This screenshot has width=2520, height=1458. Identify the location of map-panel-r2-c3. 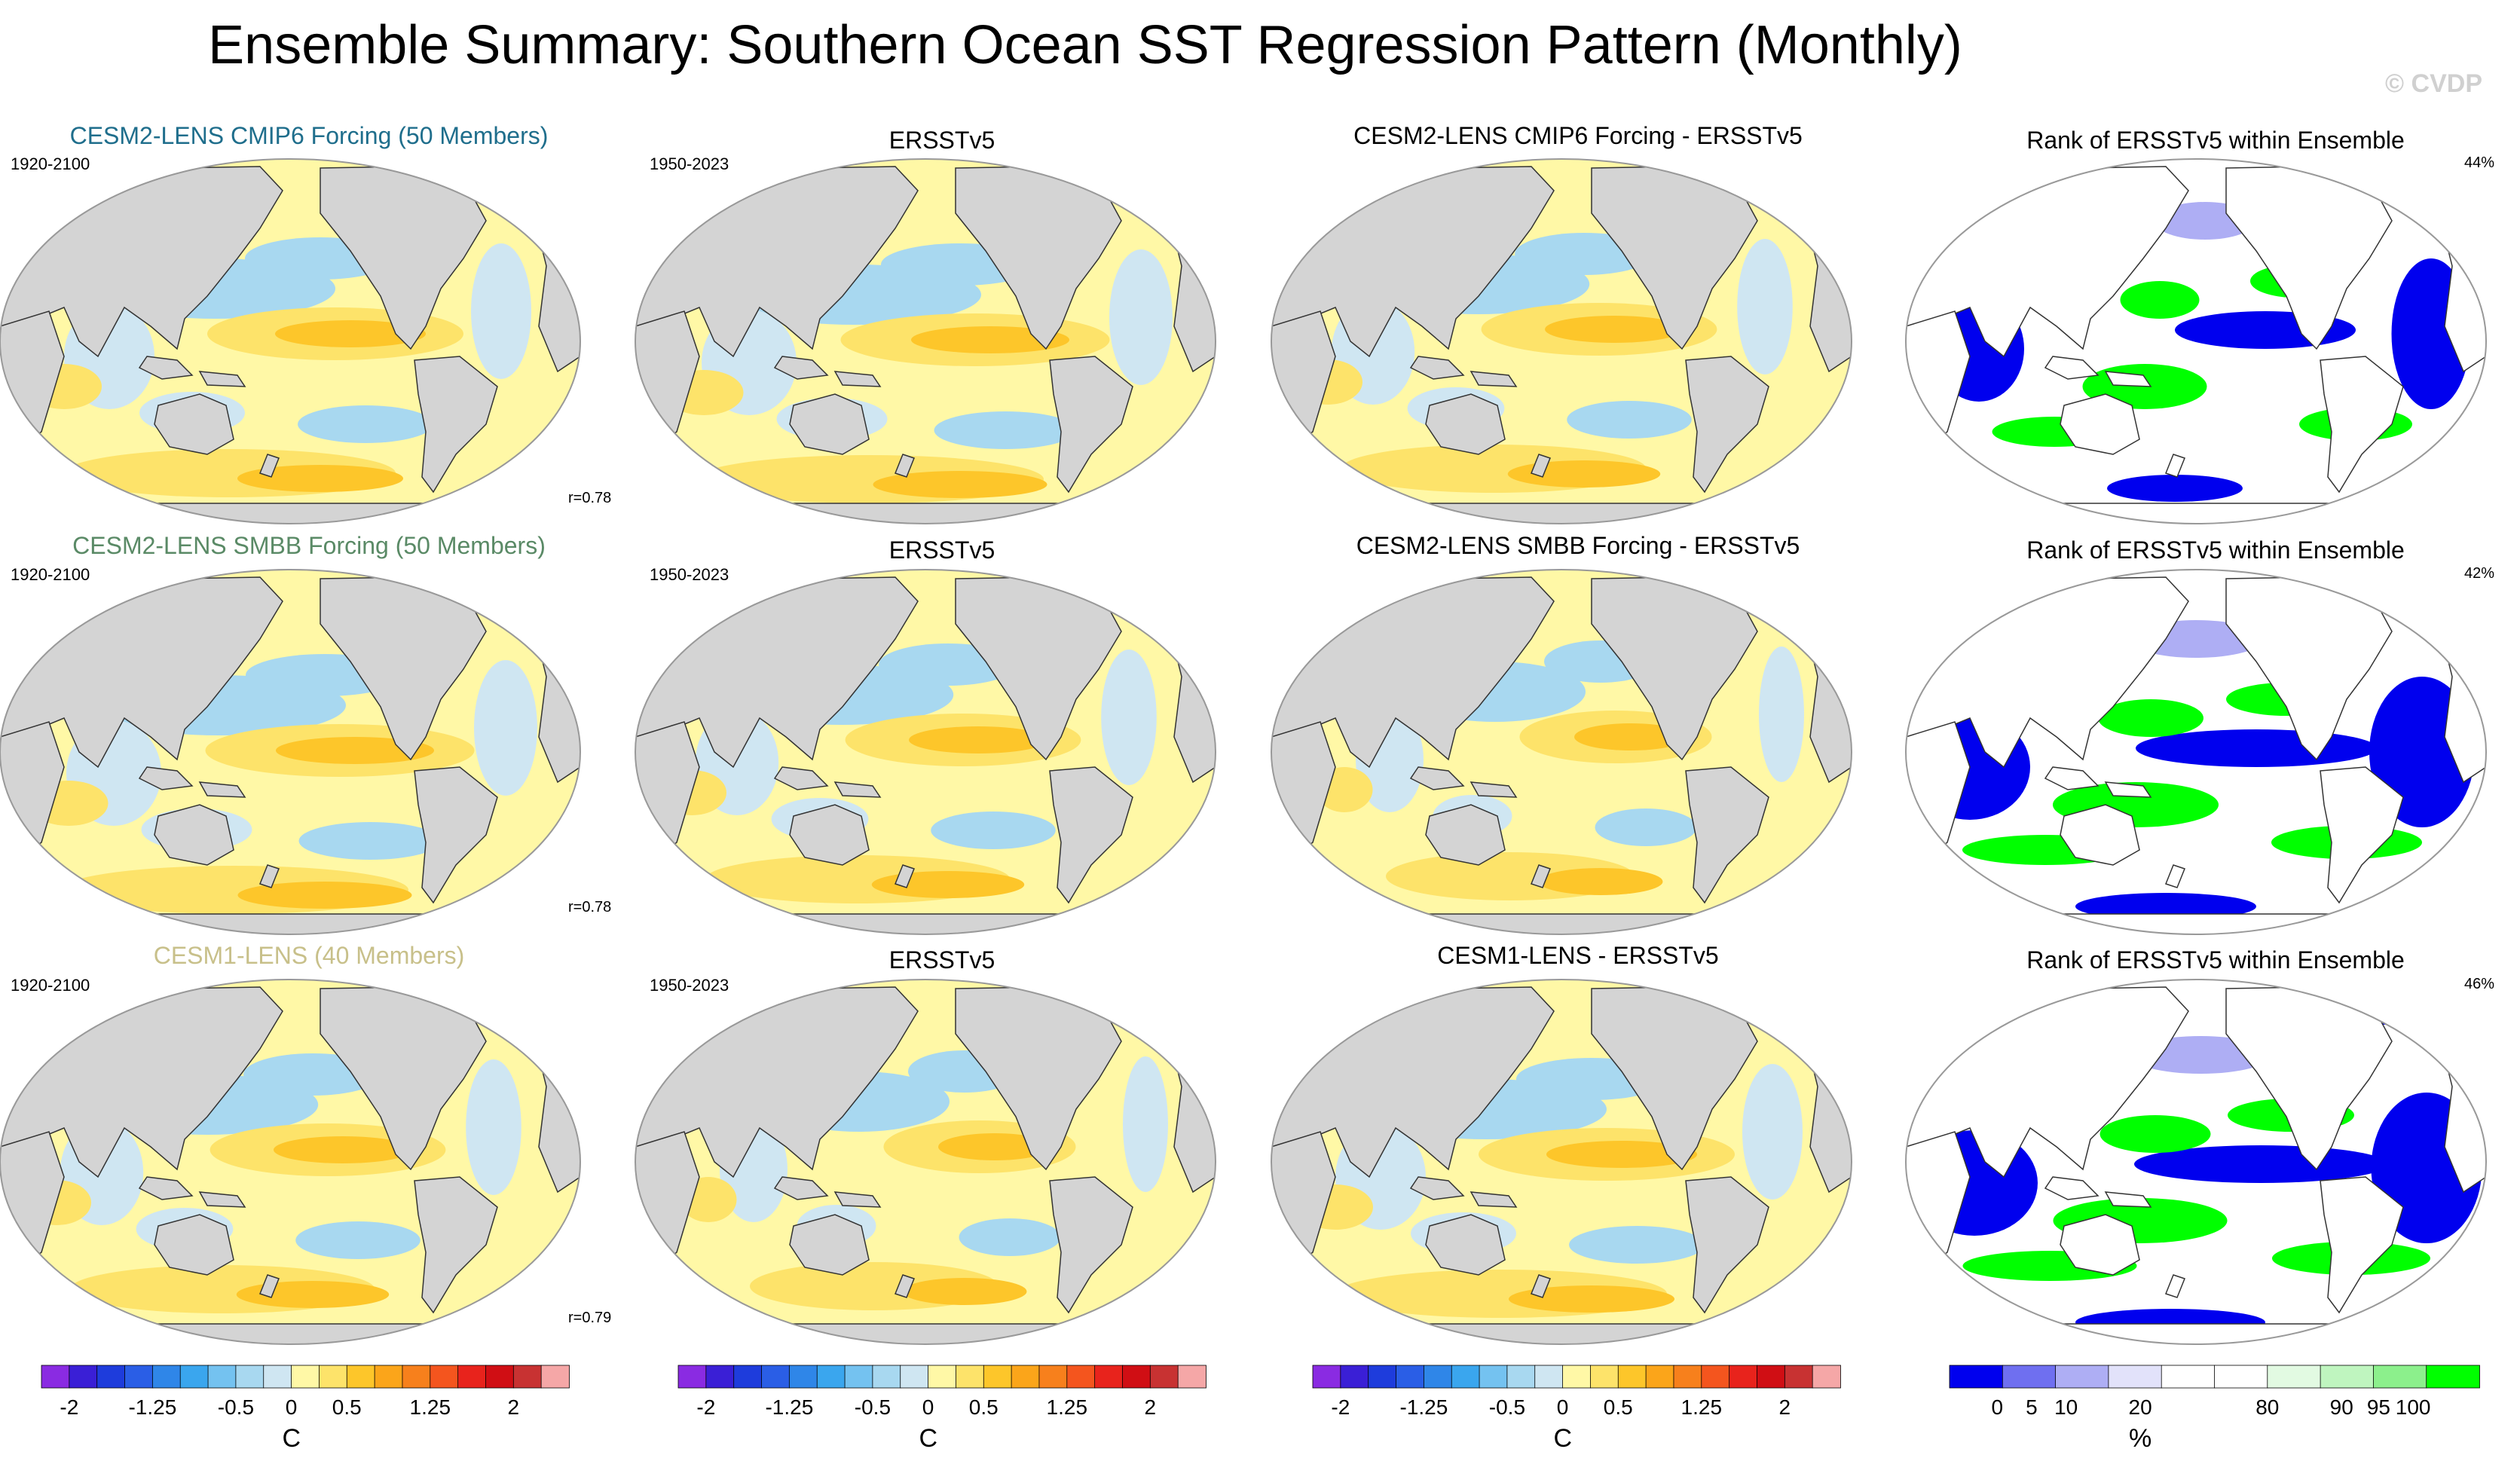
(1561, 752).